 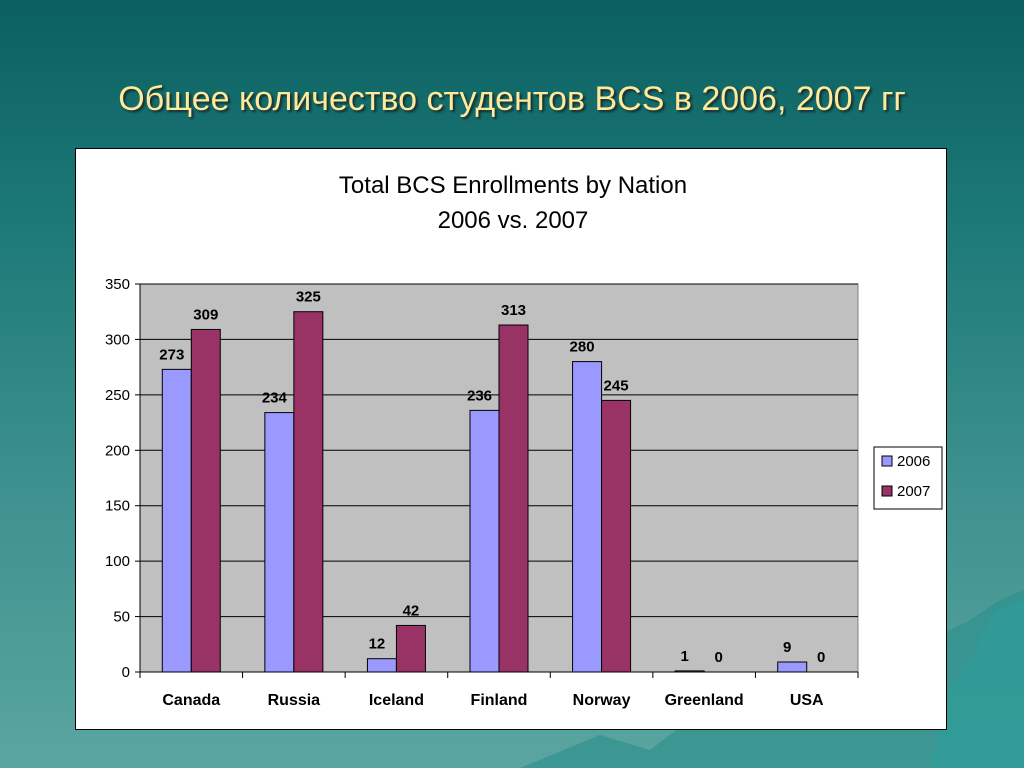 I want to click on y-tick-label: 0, so click(x=126, y=672).